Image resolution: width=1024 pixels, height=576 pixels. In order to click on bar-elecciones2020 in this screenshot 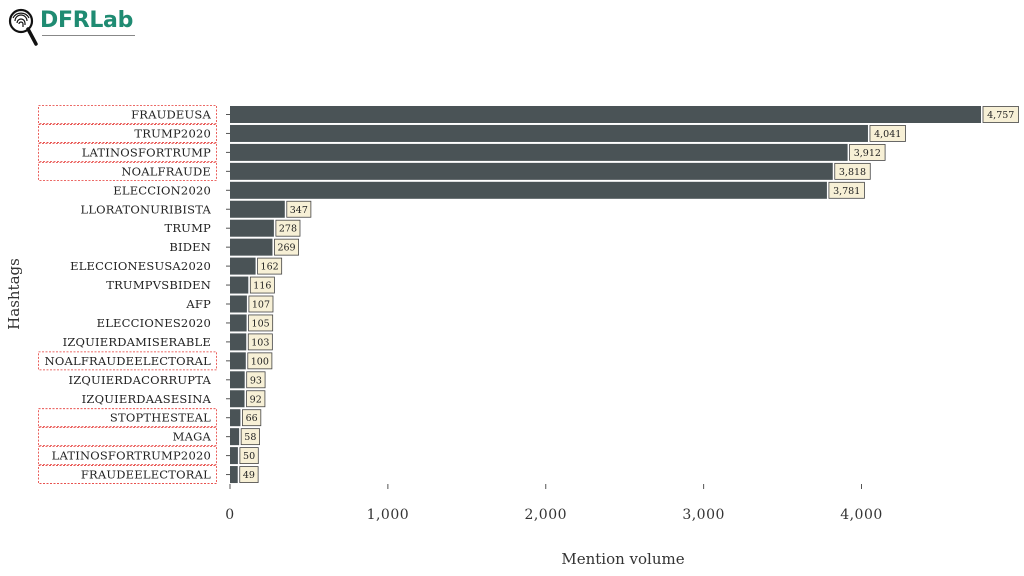, I will do `click(238, 323)`.